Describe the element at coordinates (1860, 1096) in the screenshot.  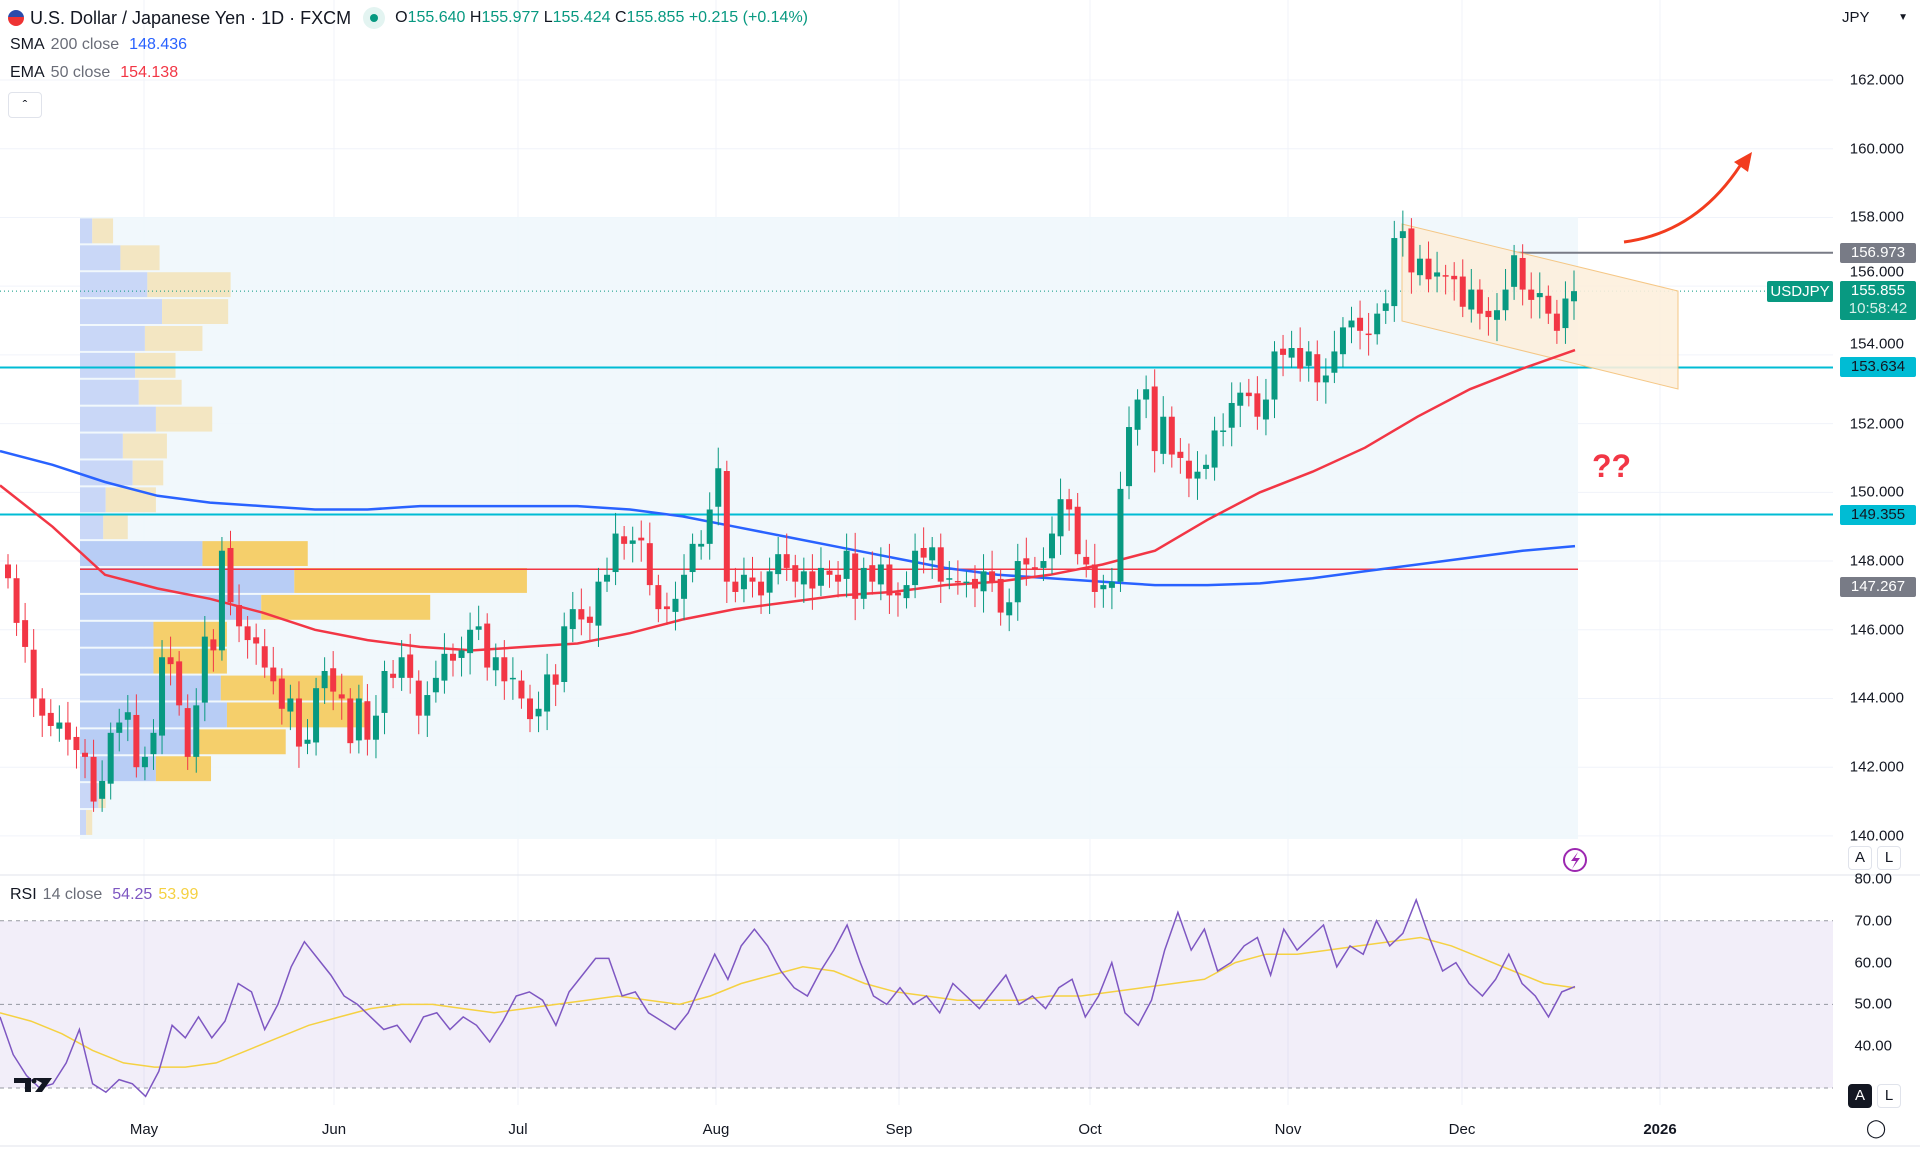
I see `rsi-auto-scale-button: A` at that location.